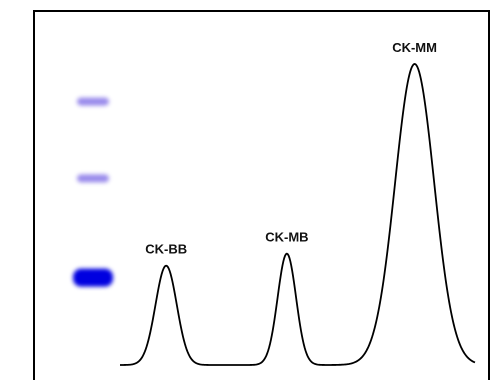 The image size is (493, 384). What do you see at coordinates (166, 249) in the screenshot?
I see `peak-label-ck-bb: CK-BB` at bounding box center [166, 249].